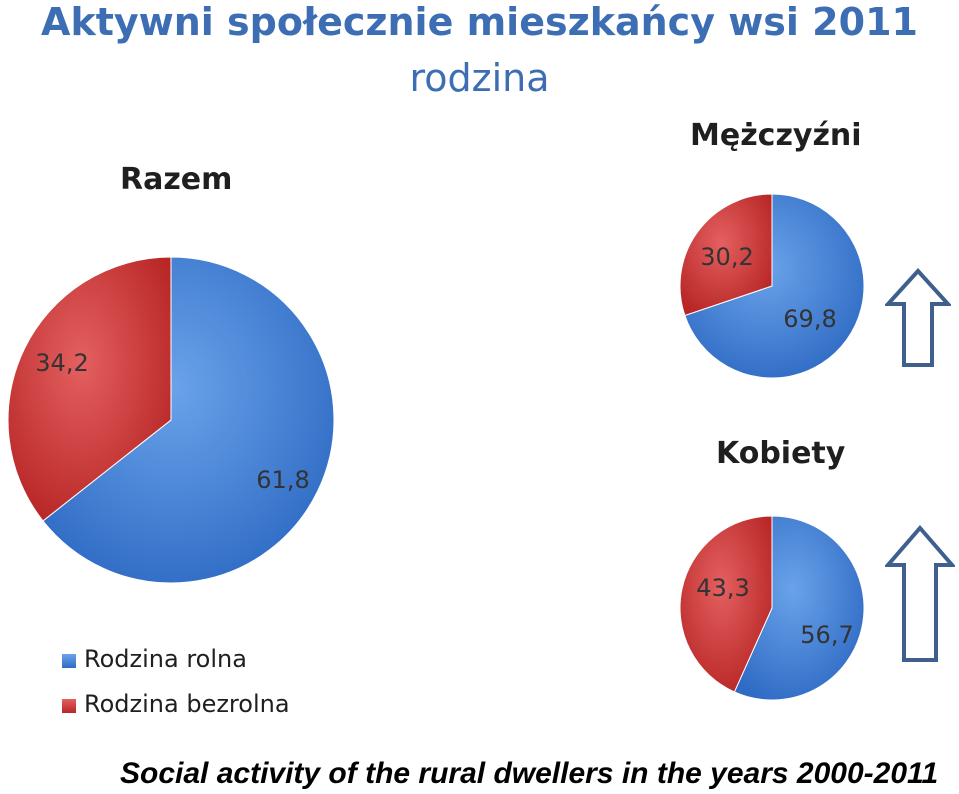  I want to click on pie-slice-kobiety-bezrolna, so click(726, 604).